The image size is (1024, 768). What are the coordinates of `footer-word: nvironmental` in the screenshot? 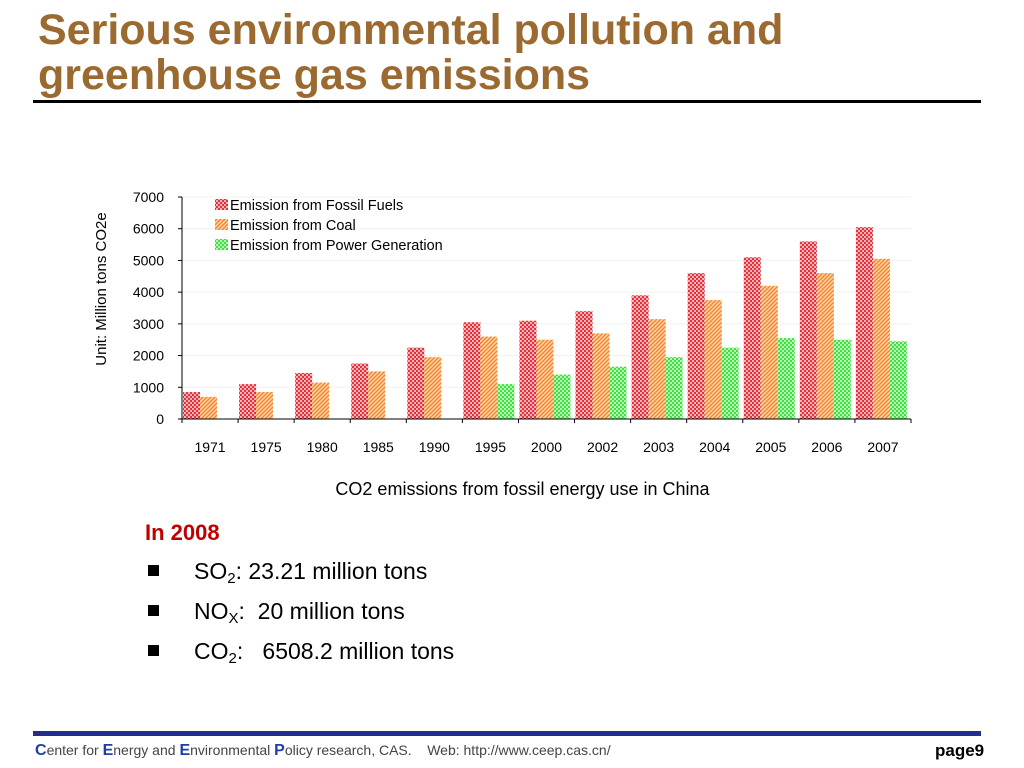 It's located at (232, 750).